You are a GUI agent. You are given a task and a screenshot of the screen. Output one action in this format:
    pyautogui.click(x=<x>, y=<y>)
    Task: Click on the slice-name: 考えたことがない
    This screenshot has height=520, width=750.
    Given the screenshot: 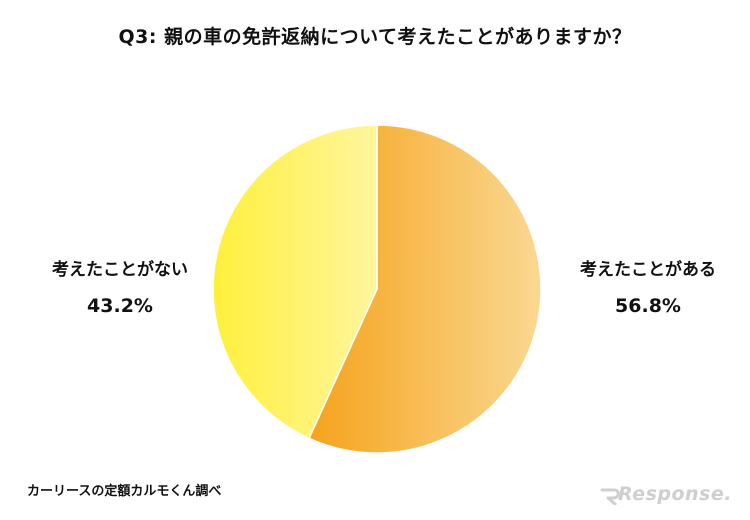 What is the action you would take?
    pyautogui.click(x=120, y=270)
    